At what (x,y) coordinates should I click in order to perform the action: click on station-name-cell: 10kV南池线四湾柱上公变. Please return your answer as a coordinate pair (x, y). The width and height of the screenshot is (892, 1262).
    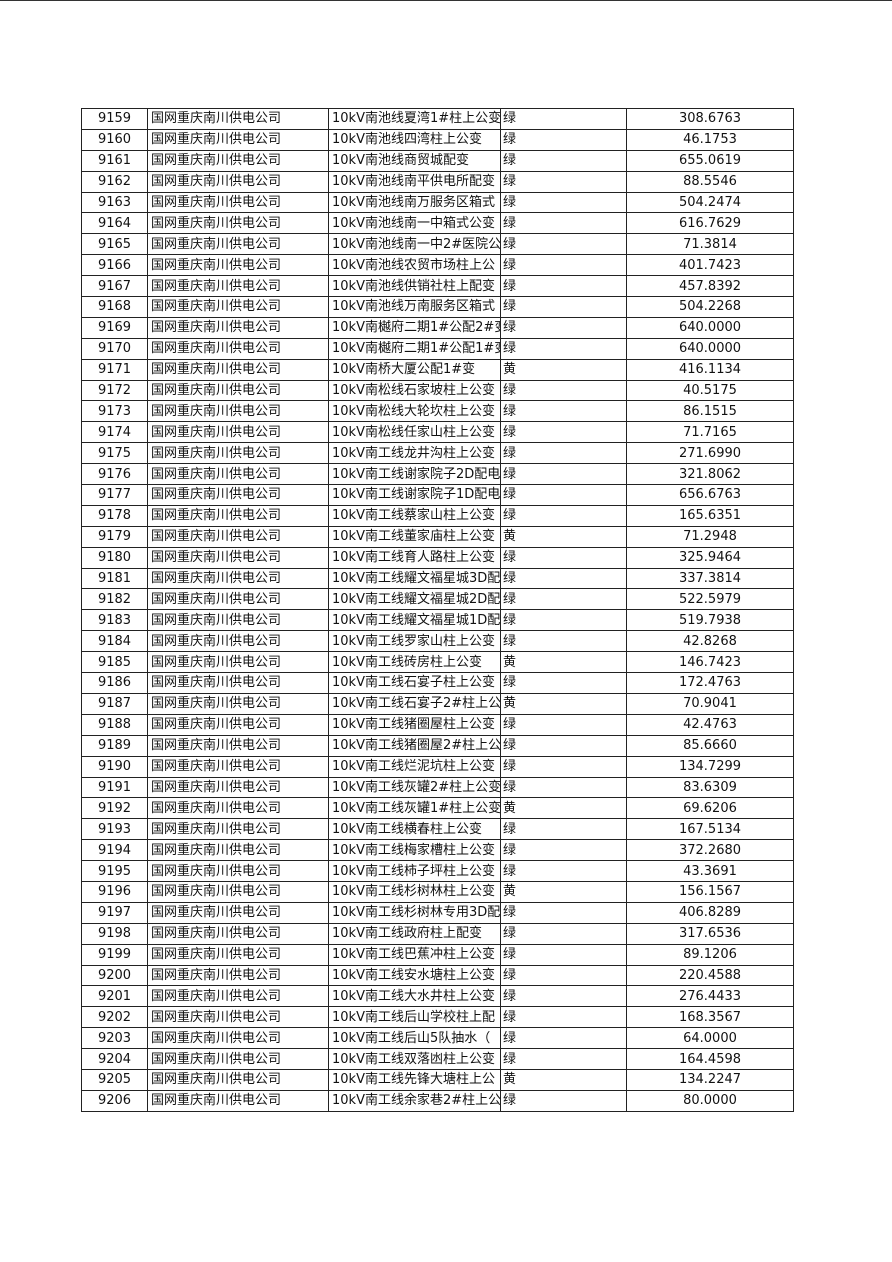
    Looking at the image, I should click on (414, 139).